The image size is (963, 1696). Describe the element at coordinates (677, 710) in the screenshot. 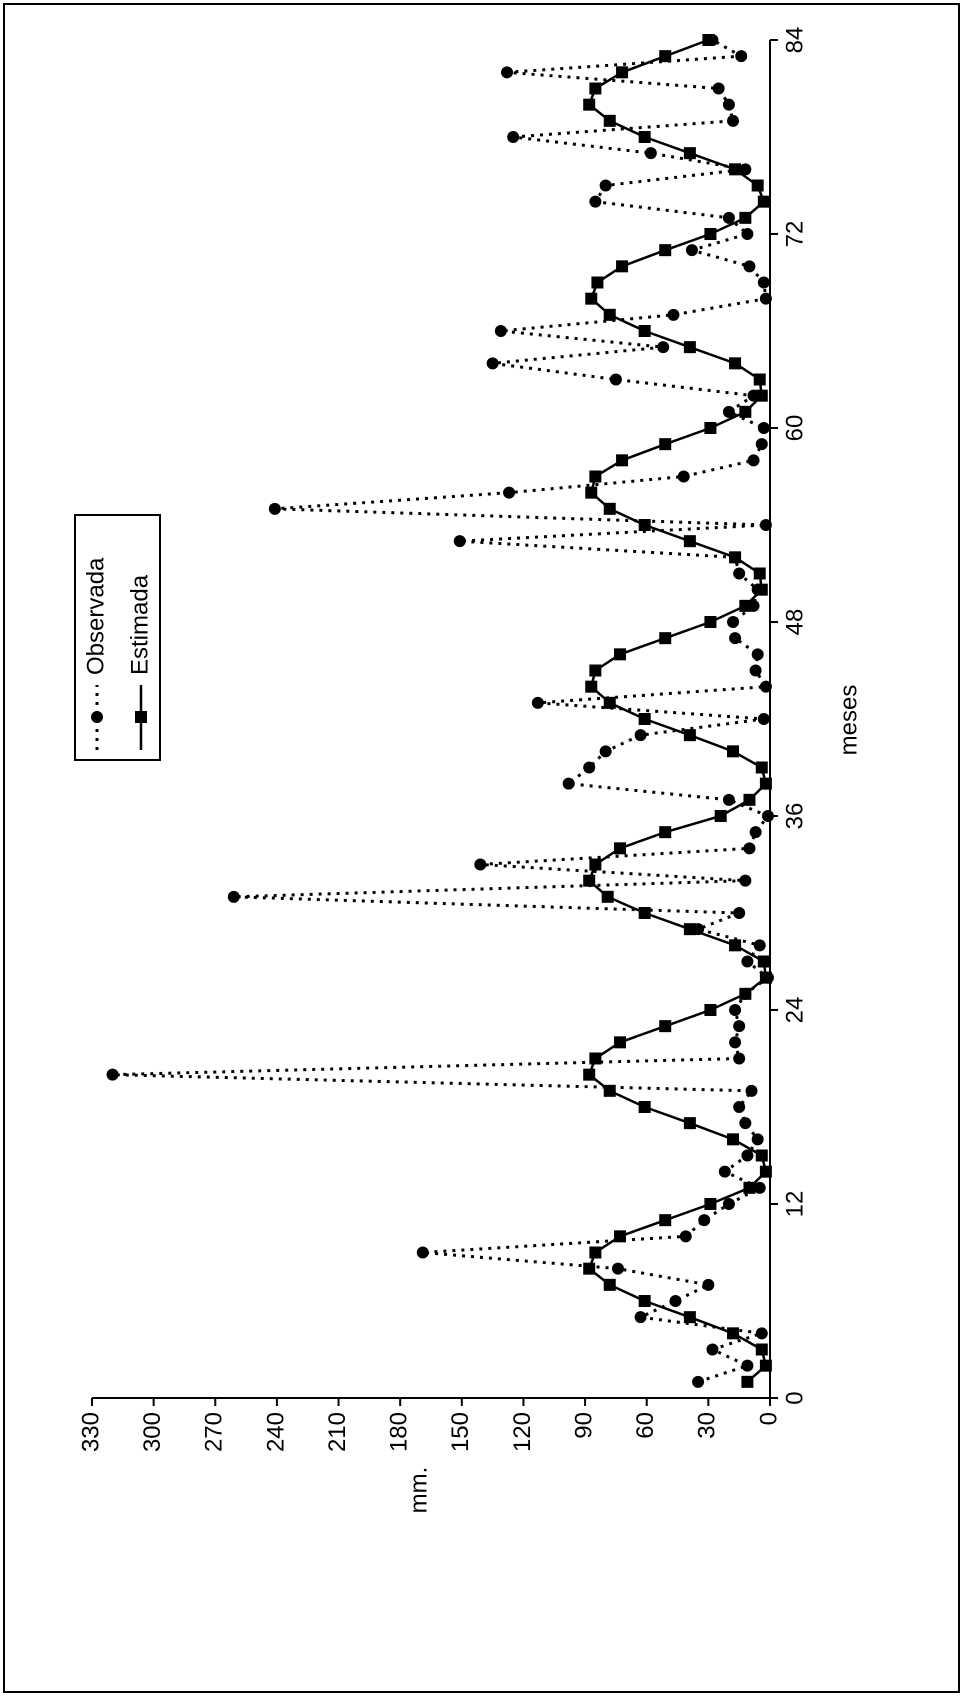

I see `series-line` at that location.